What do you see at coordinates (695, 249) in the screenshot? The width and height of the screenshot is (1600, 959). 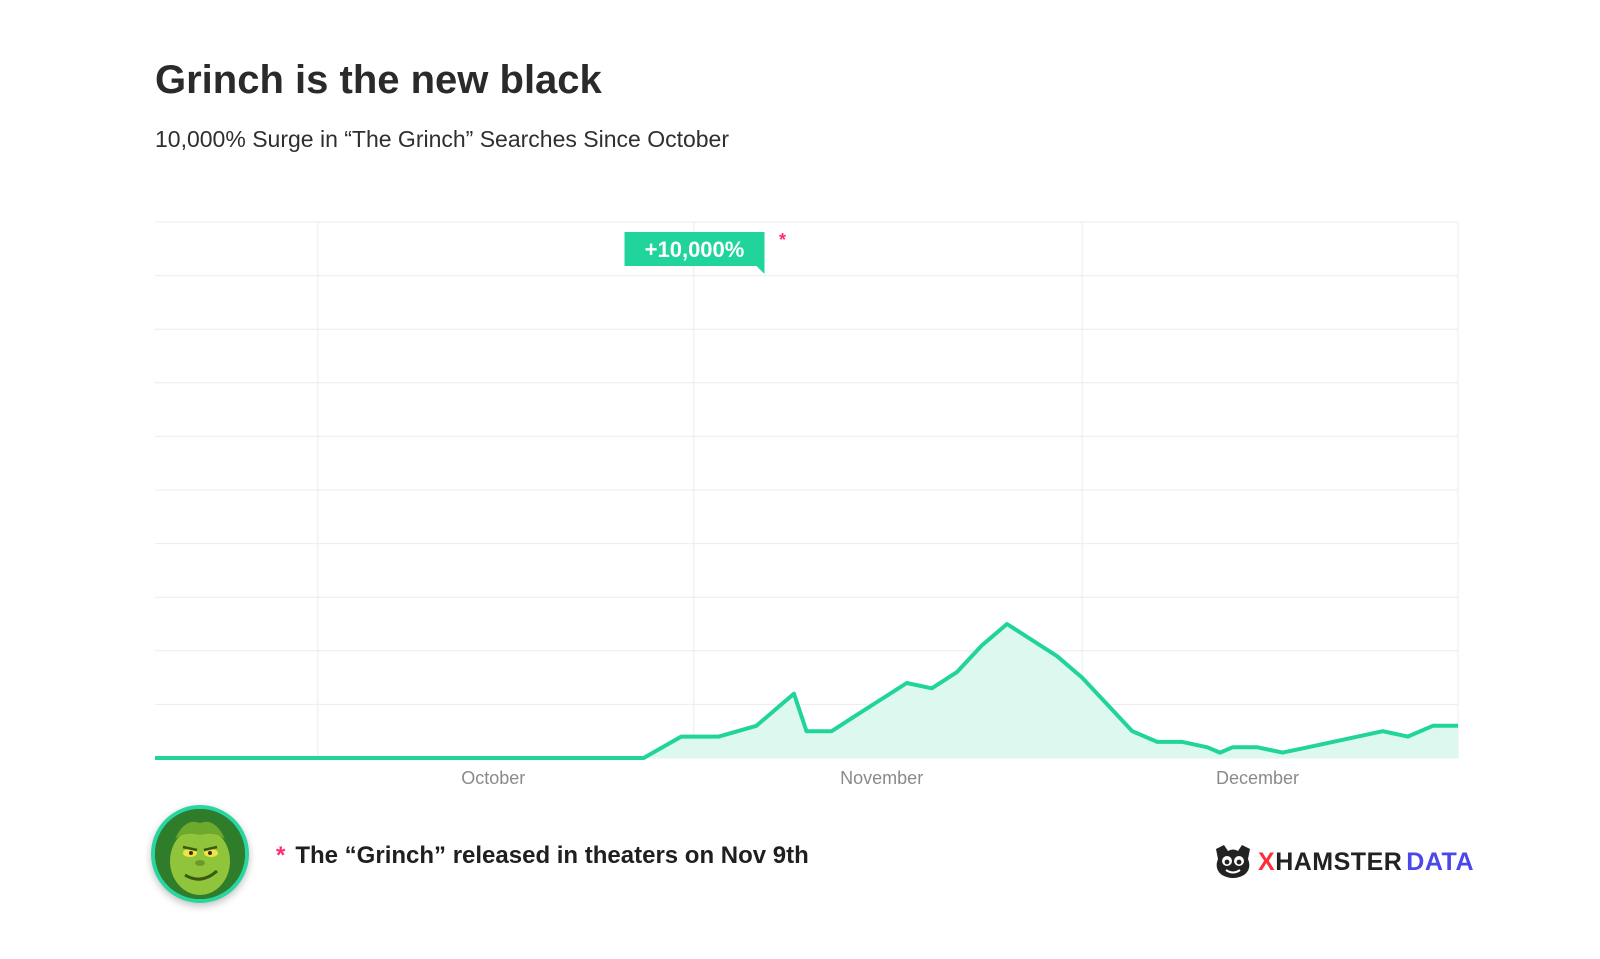 I see `annotation-label: +10,000%` at bounding box center [695, 249].